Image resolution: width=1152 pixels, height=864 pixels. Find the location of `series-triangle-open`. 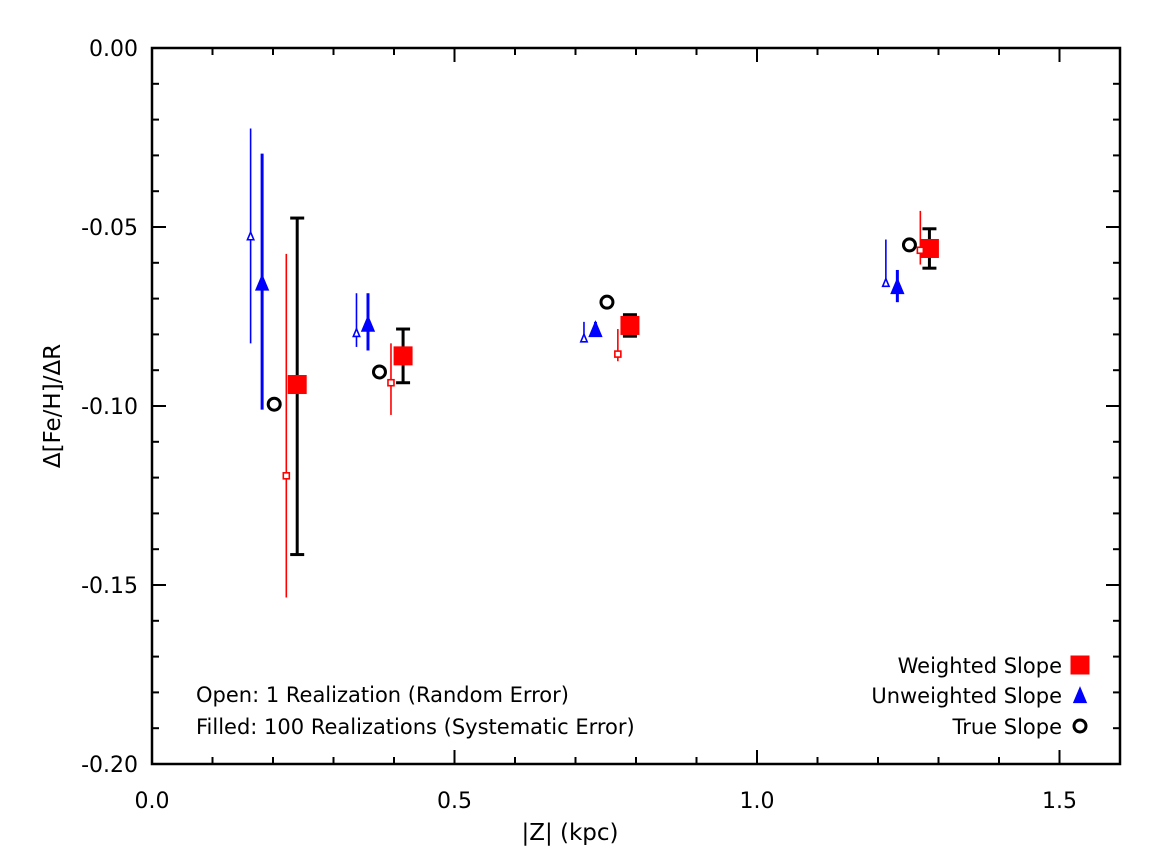

series-triangle-open is located at coordinates (568, 237).